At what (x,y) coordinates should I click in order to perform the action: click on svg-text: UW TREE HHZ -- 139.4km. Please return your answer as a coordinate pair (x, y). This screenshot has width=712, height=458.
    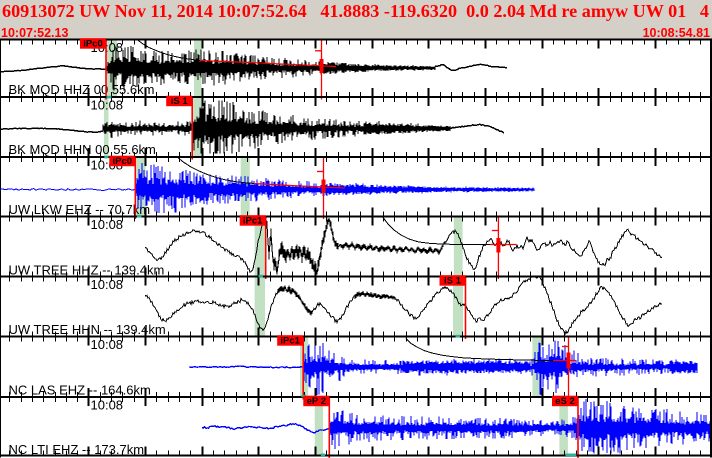
    Looking at the image, I should click on (87, 270).